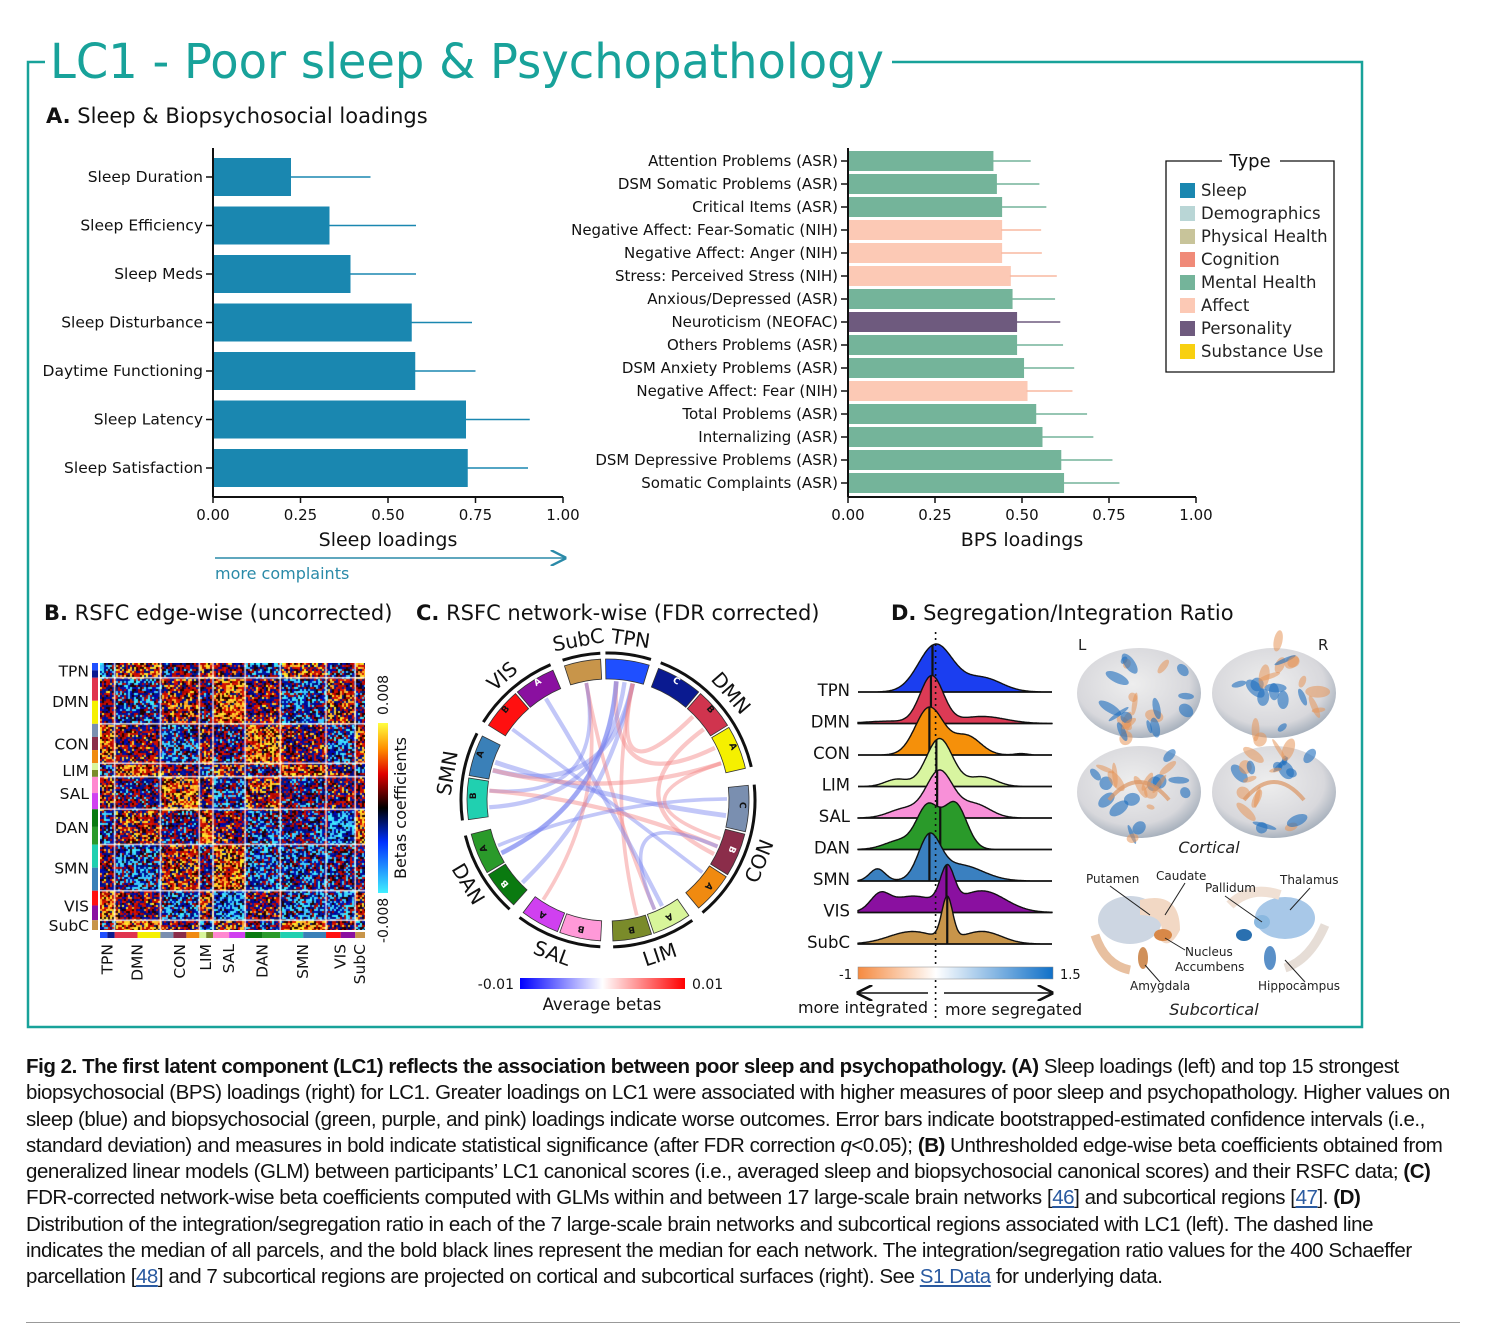 Image resolution: width=1488 pixels, height=1336 pixels. Describe the element at coordinates (388, 540) in the screenshot. I see `x-axis-title: Sleep loadings` at that location.